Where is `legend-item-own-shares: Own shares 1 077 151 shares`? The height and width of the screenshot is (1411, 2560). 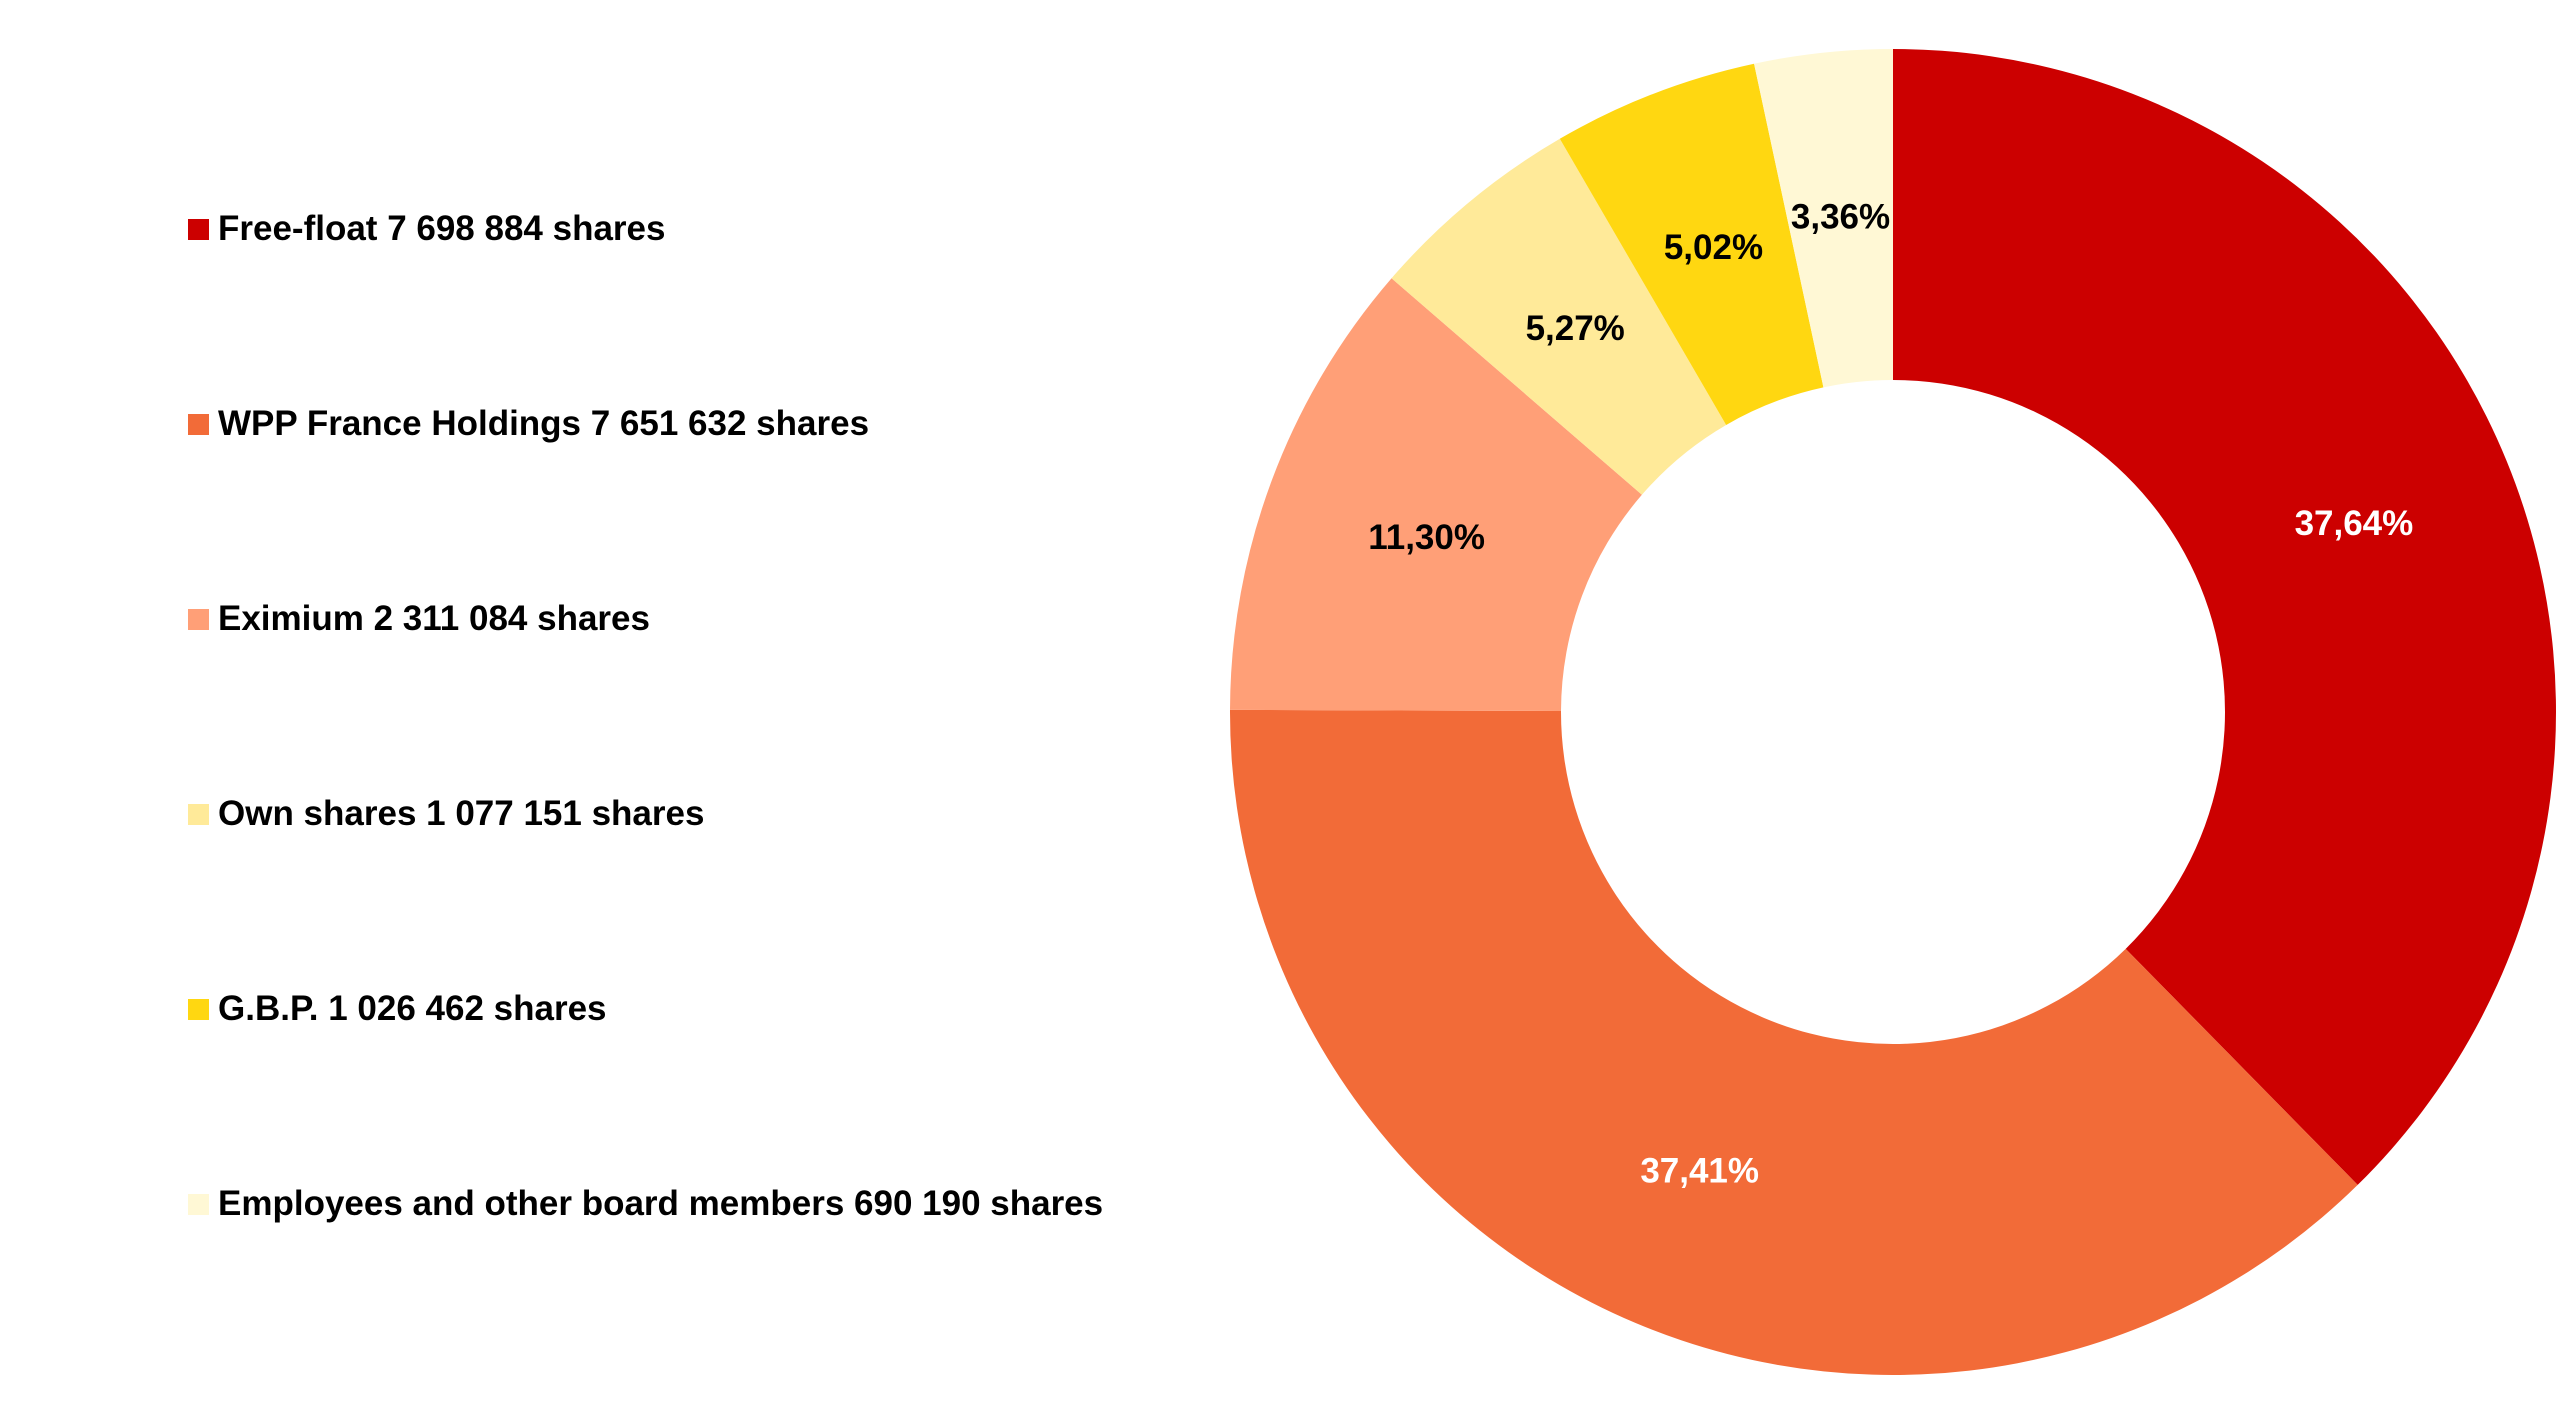 legend-item-own-shares: Own shares 1 077 151 shares is located at coordinates (645, 814).